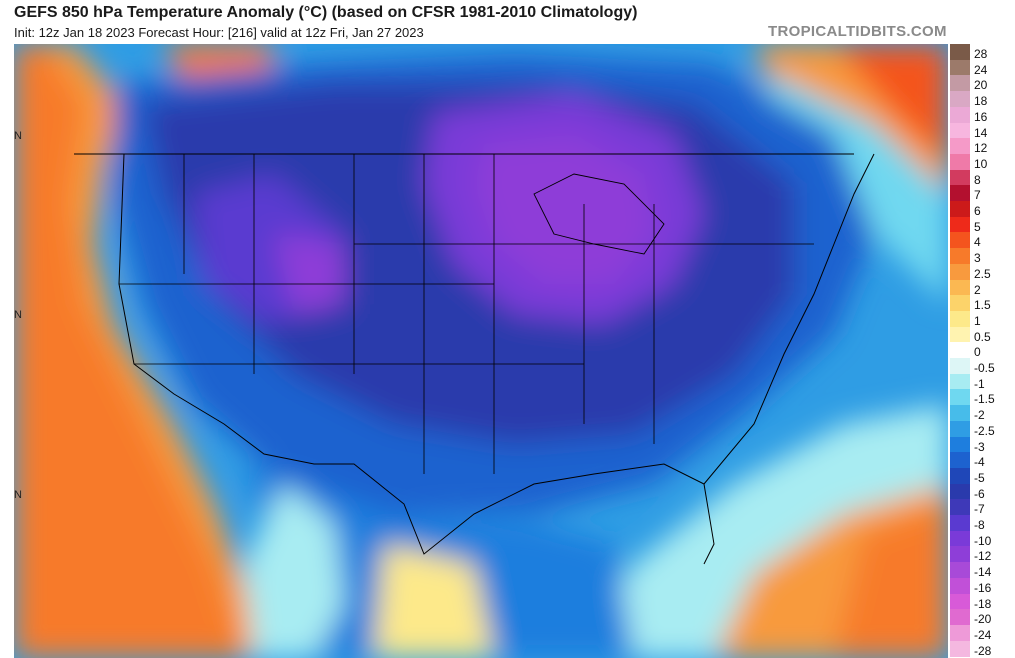 The height and width of the screenshot is (658, 1015). What do you see at coordinates (977, 195) in the screenshot?
I see `colorbar-tick-label: 7` at bounding box center [977, 195].